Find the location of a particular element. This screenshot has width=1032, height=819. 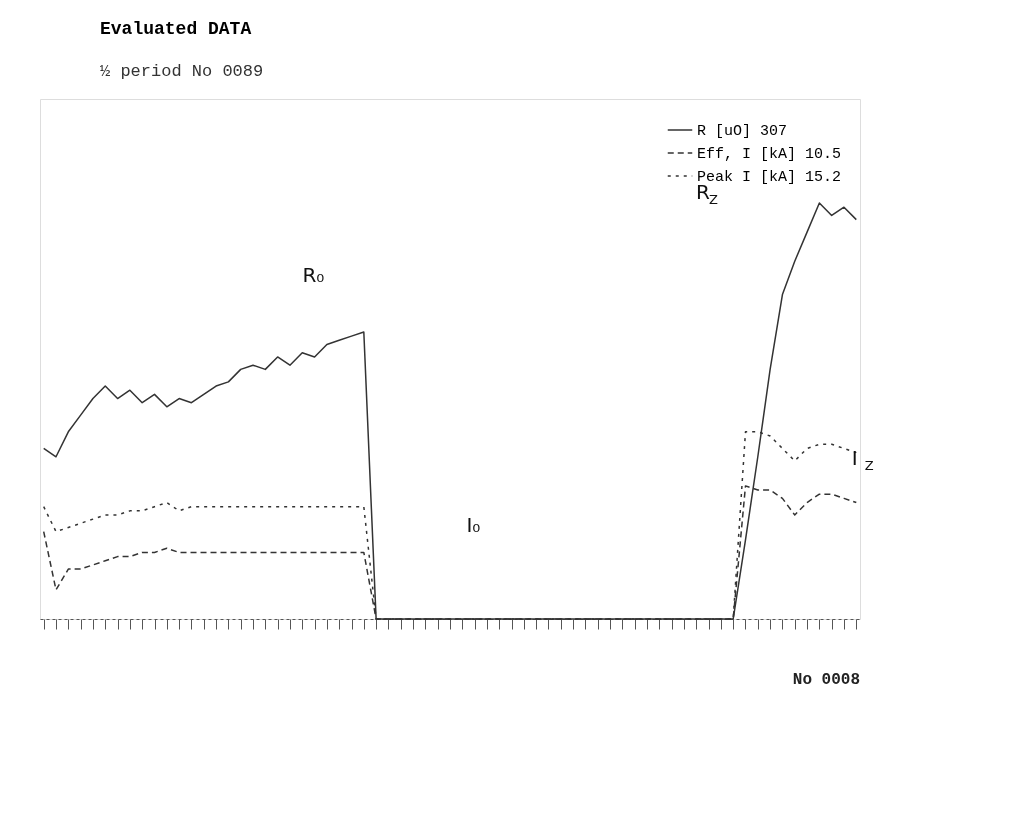

chart-subtitle: ½ period No 0089 is located at coordinates (182, 71).